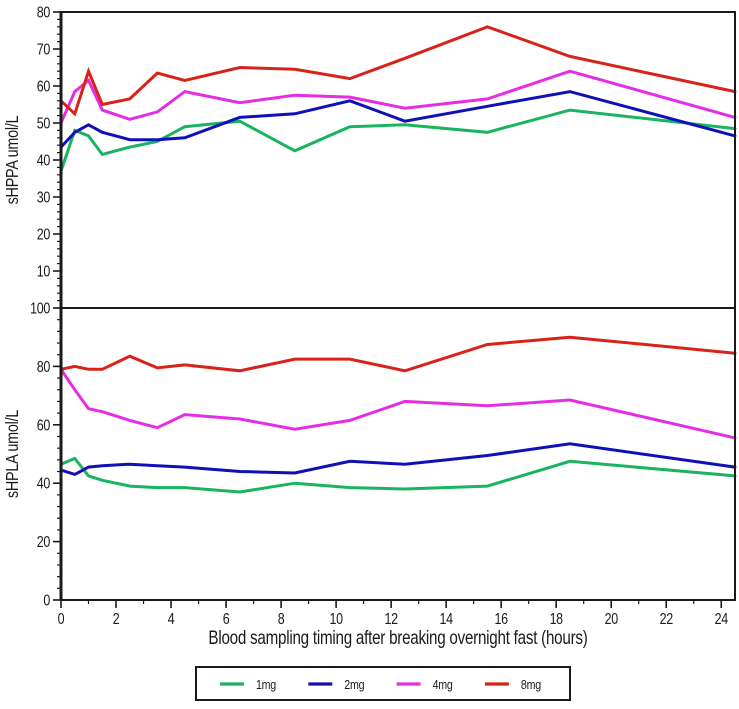  What do you see at coordinates (226, 620) in the screenshot?
I see `x-tick-label: 6` at bounding box center [226, 620].